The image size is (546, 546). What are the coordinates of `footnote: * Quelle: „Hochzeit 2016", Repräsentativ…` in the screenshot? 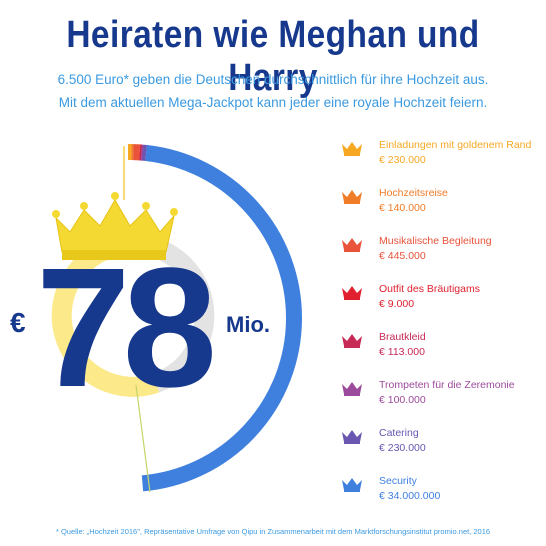 It's located at (273, 531).